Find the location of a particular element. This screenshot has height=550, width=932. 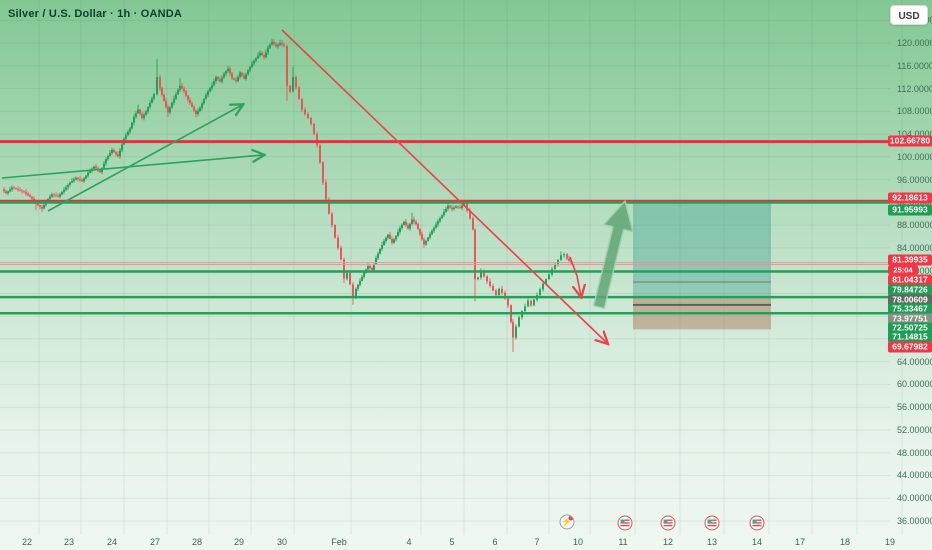

earnings-event-icon: ⚡ is located at coordinates (567, 522).